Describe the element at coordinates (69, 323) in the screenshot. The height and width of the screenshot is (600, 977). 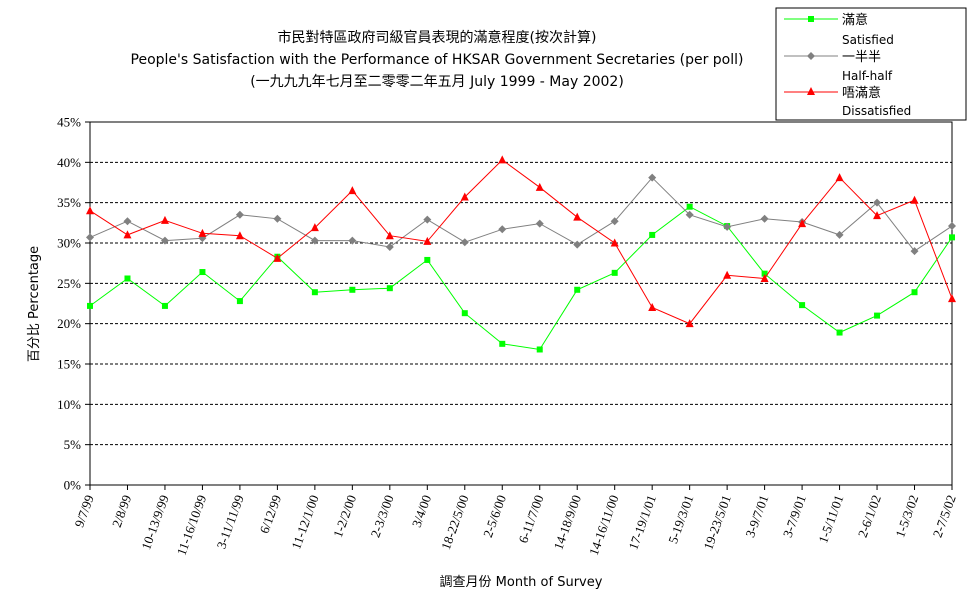
I see `y-tick-label: 20%` at that location.